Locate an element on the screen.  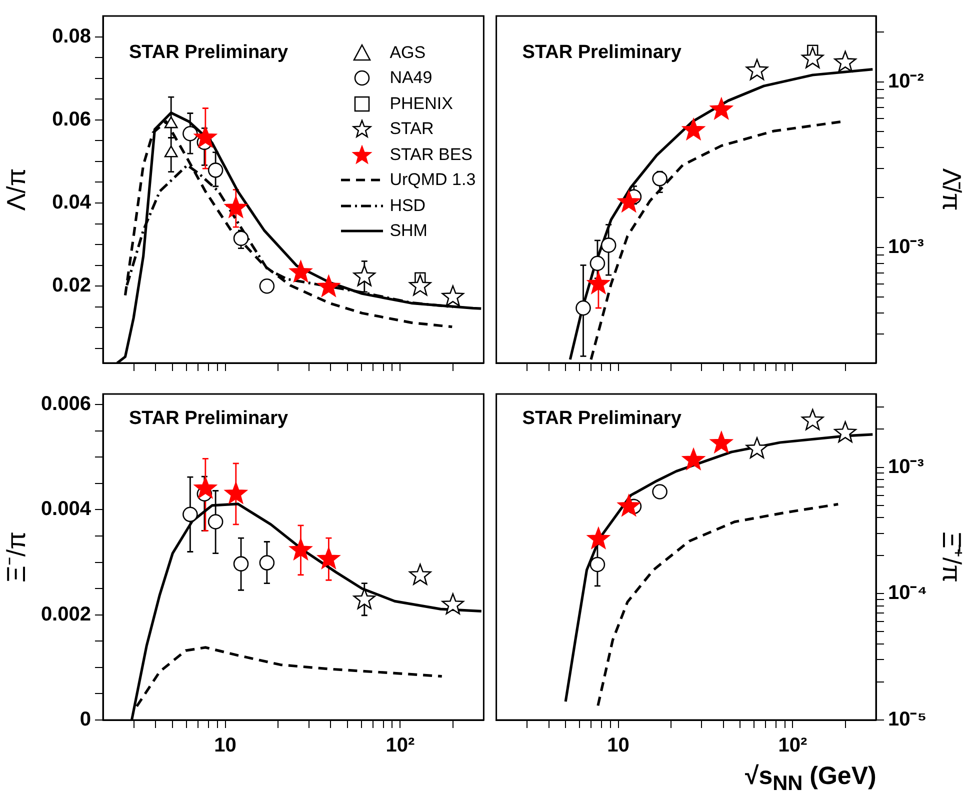
legend-label: AGS is located at coordinates (408, 52).